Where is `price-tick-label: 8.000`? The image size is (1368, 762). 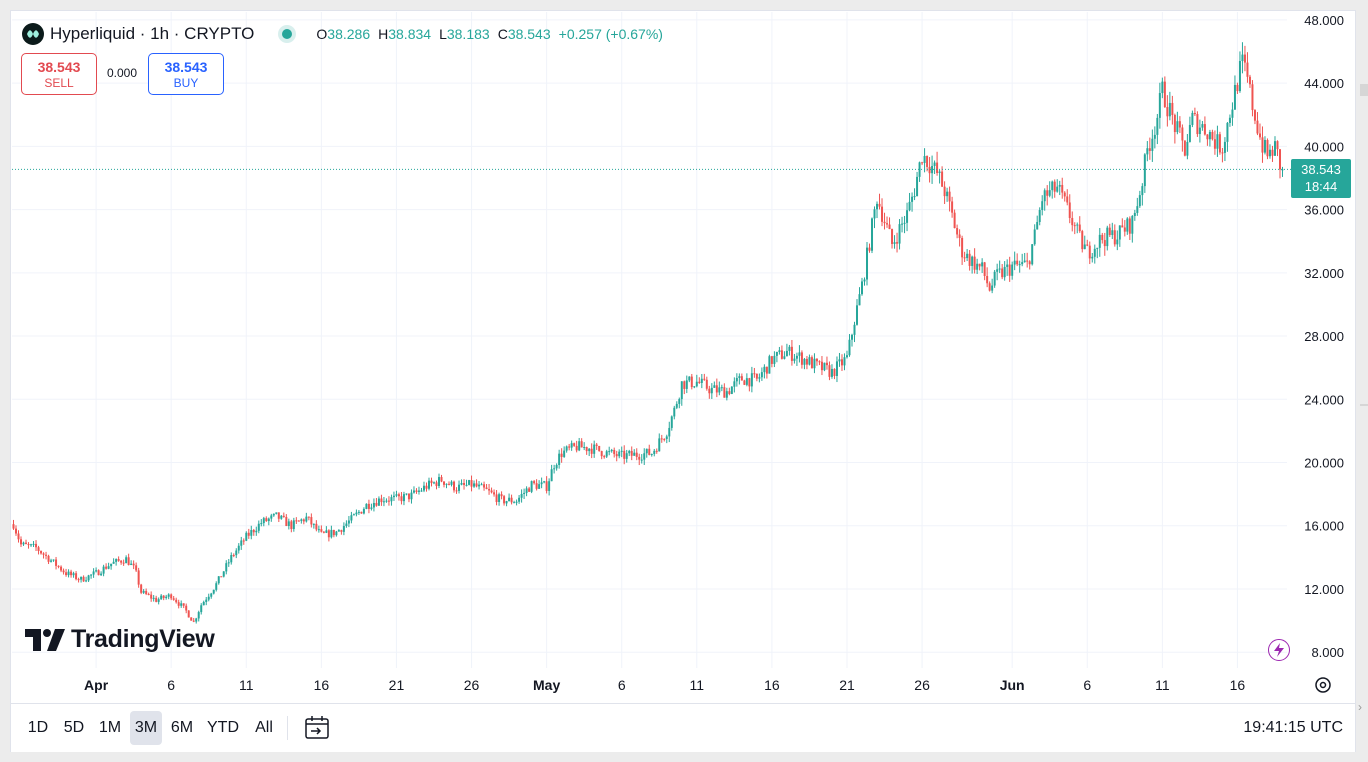 price-tick-label: 8.000 is located at coordinates (1327, 652).